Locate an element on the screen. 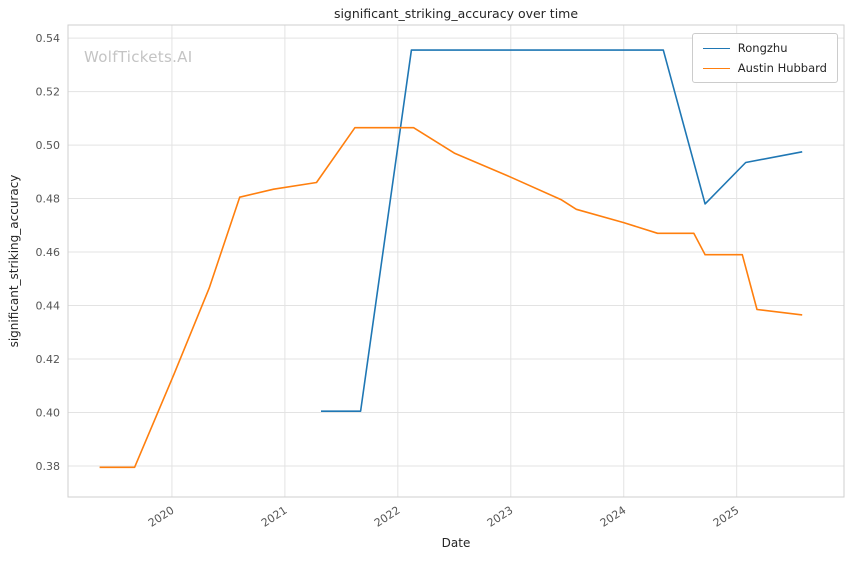  legend-entry: Austin Hubbard is located at coordinates (764, 68).